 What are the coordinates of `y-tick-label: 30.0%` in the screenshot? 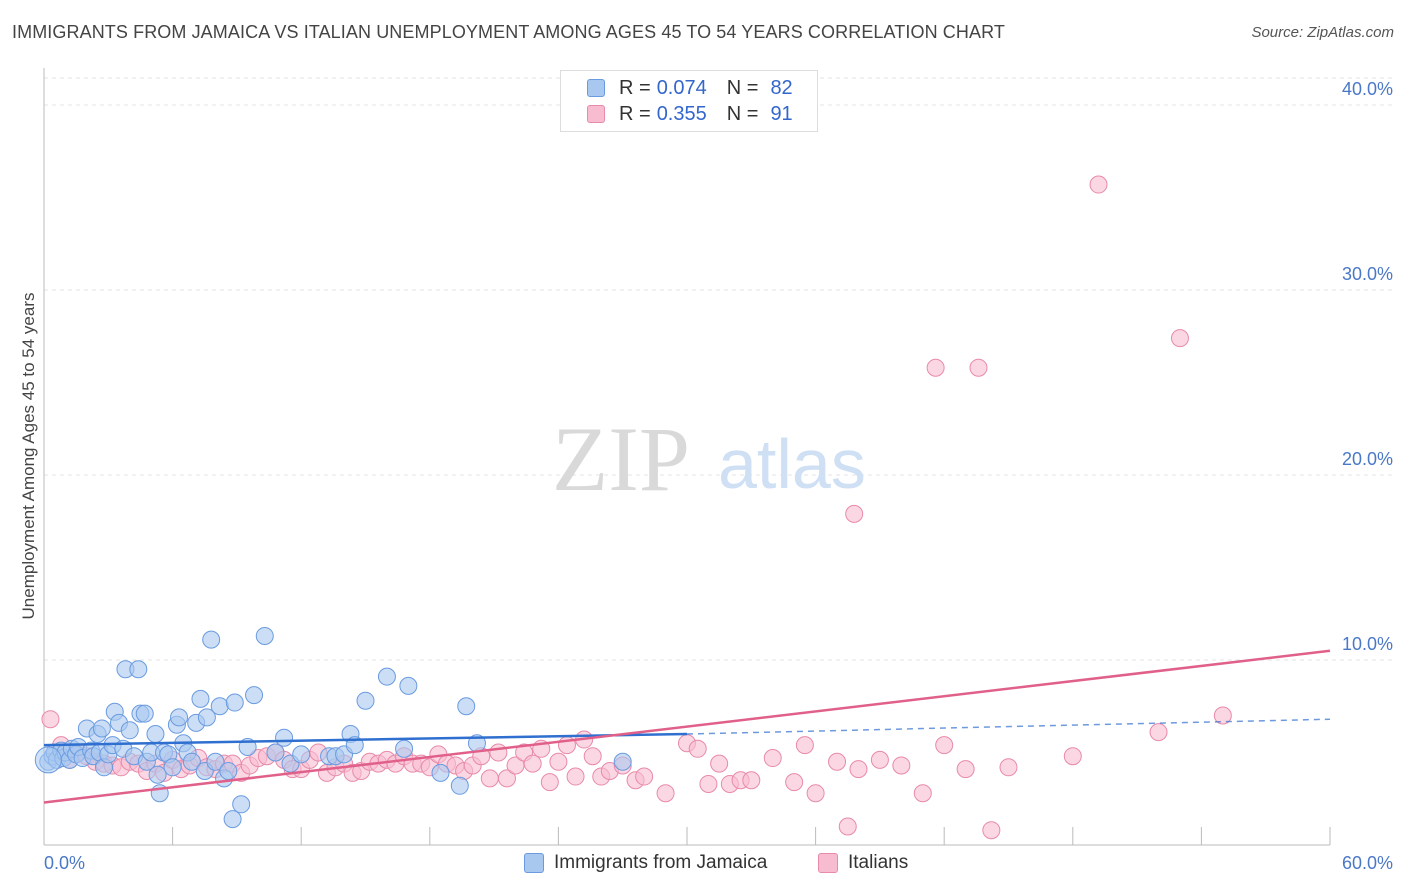 It's located at (1367, 274).